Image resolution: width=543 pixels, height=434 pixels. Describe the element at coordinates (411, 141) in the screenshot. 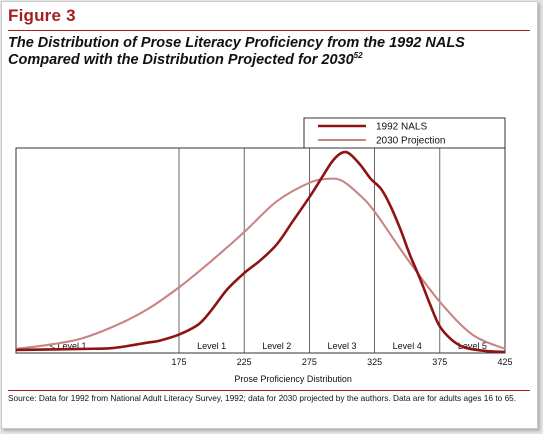

I see `legend-label: 2030 Projection` at that location.